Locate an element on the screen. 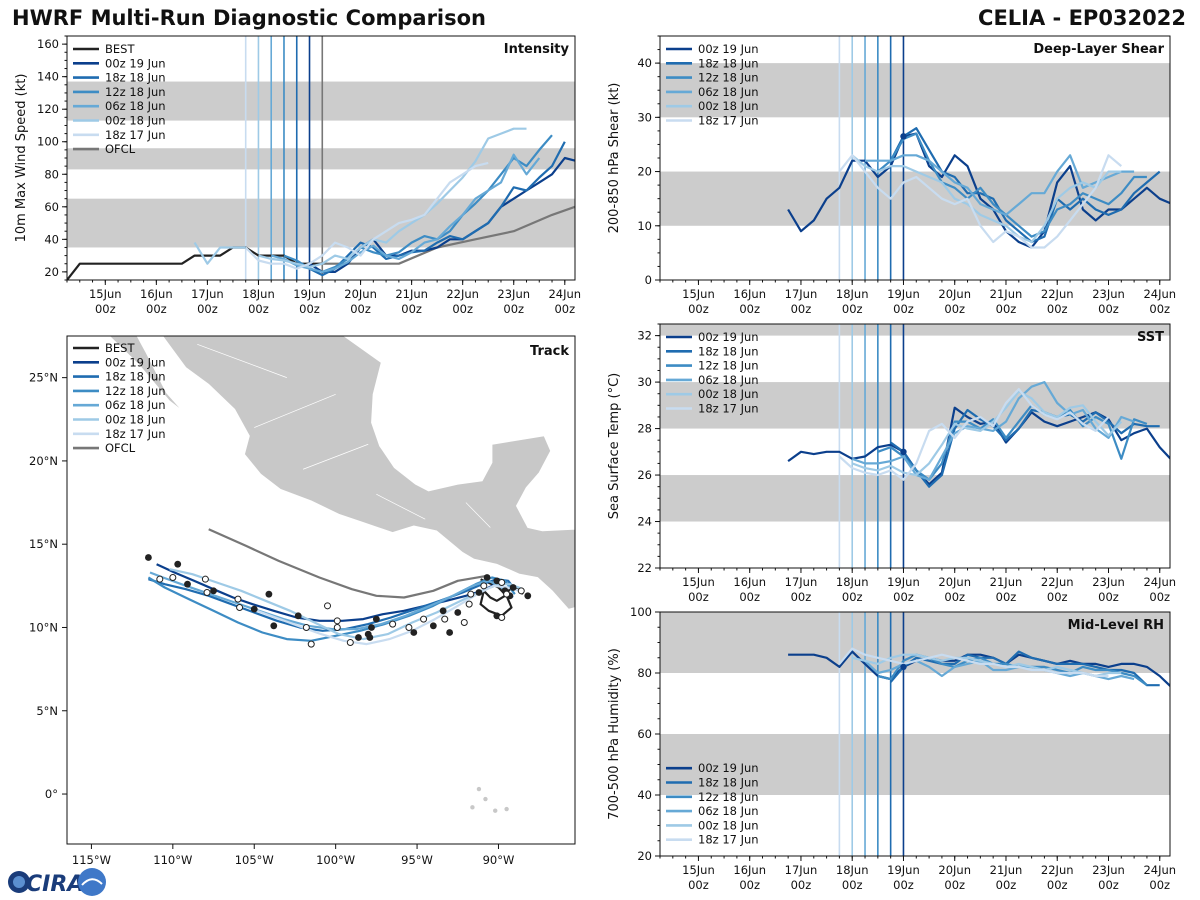  sst-legend-label: 18z 18 Jun is located at coordinates (728, 351).